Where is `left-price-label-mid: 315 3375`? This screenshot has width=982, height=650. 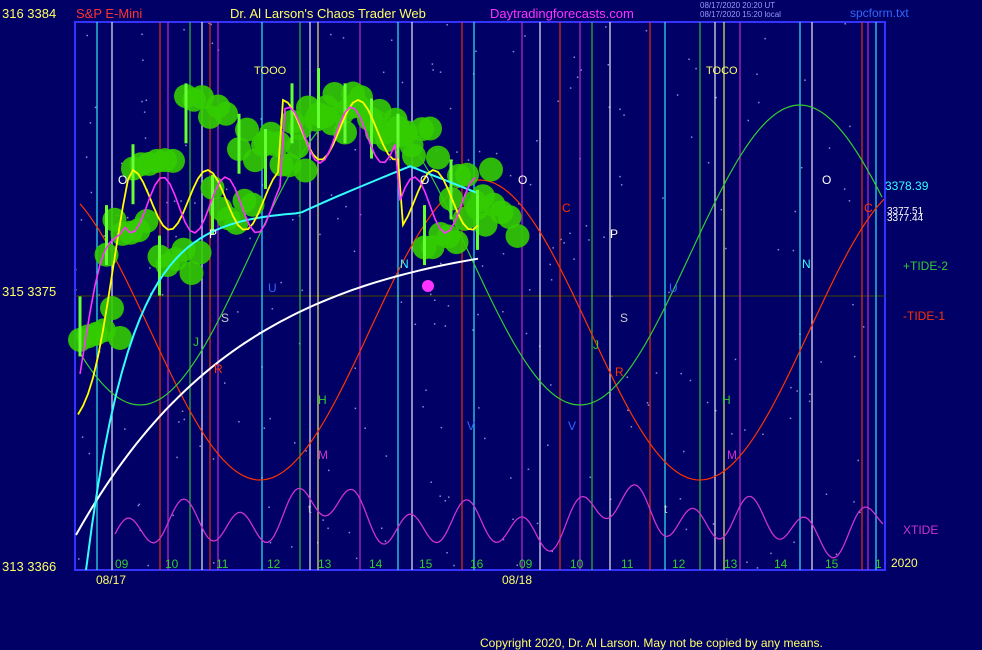
left-price-label-mid: 315 3375 is located at coordinates (29, 291).